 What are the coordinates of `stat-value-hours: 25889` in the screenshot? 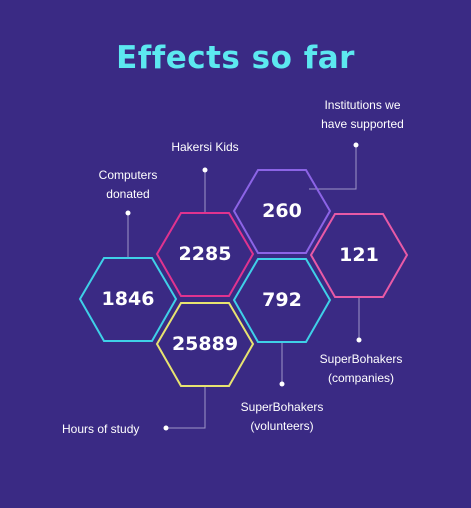 It's located at (205, 344).